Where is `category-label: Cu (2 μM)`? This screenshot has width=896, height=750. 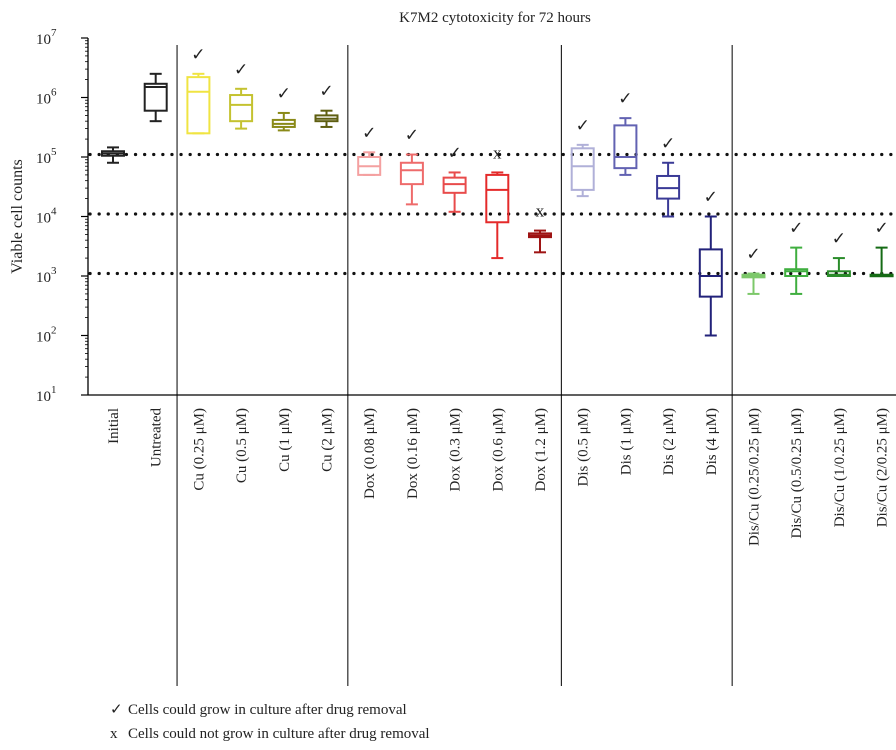
category-label: Cu (2 μM) is located at coordinates (328, 440).